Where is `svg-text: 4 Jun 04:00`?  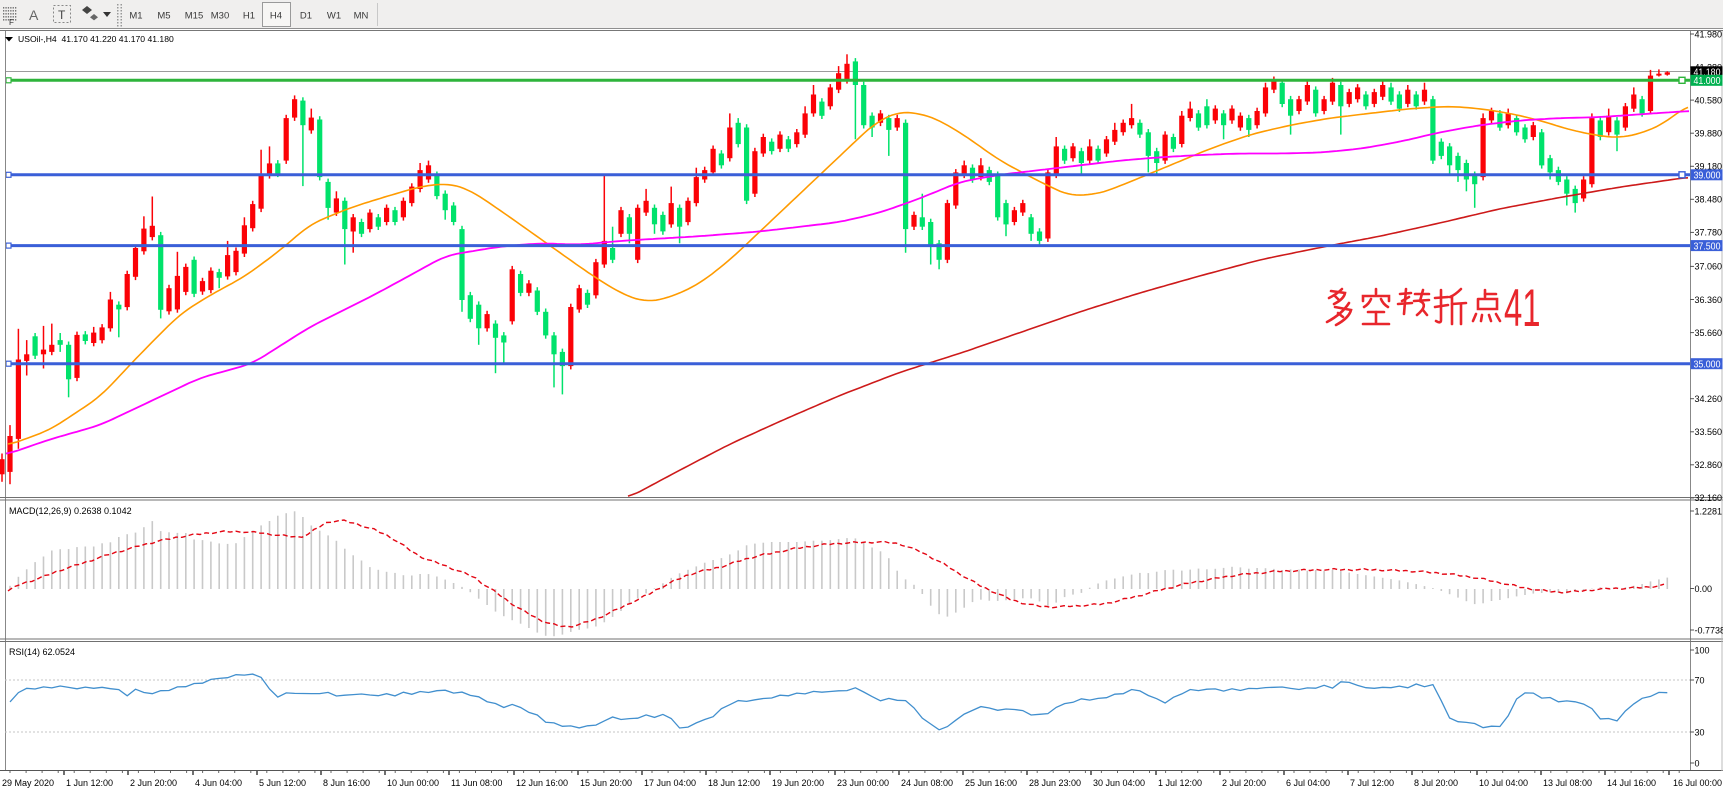 svg-text: 4 Jun 04:00 is located at coordinates (218, 783).